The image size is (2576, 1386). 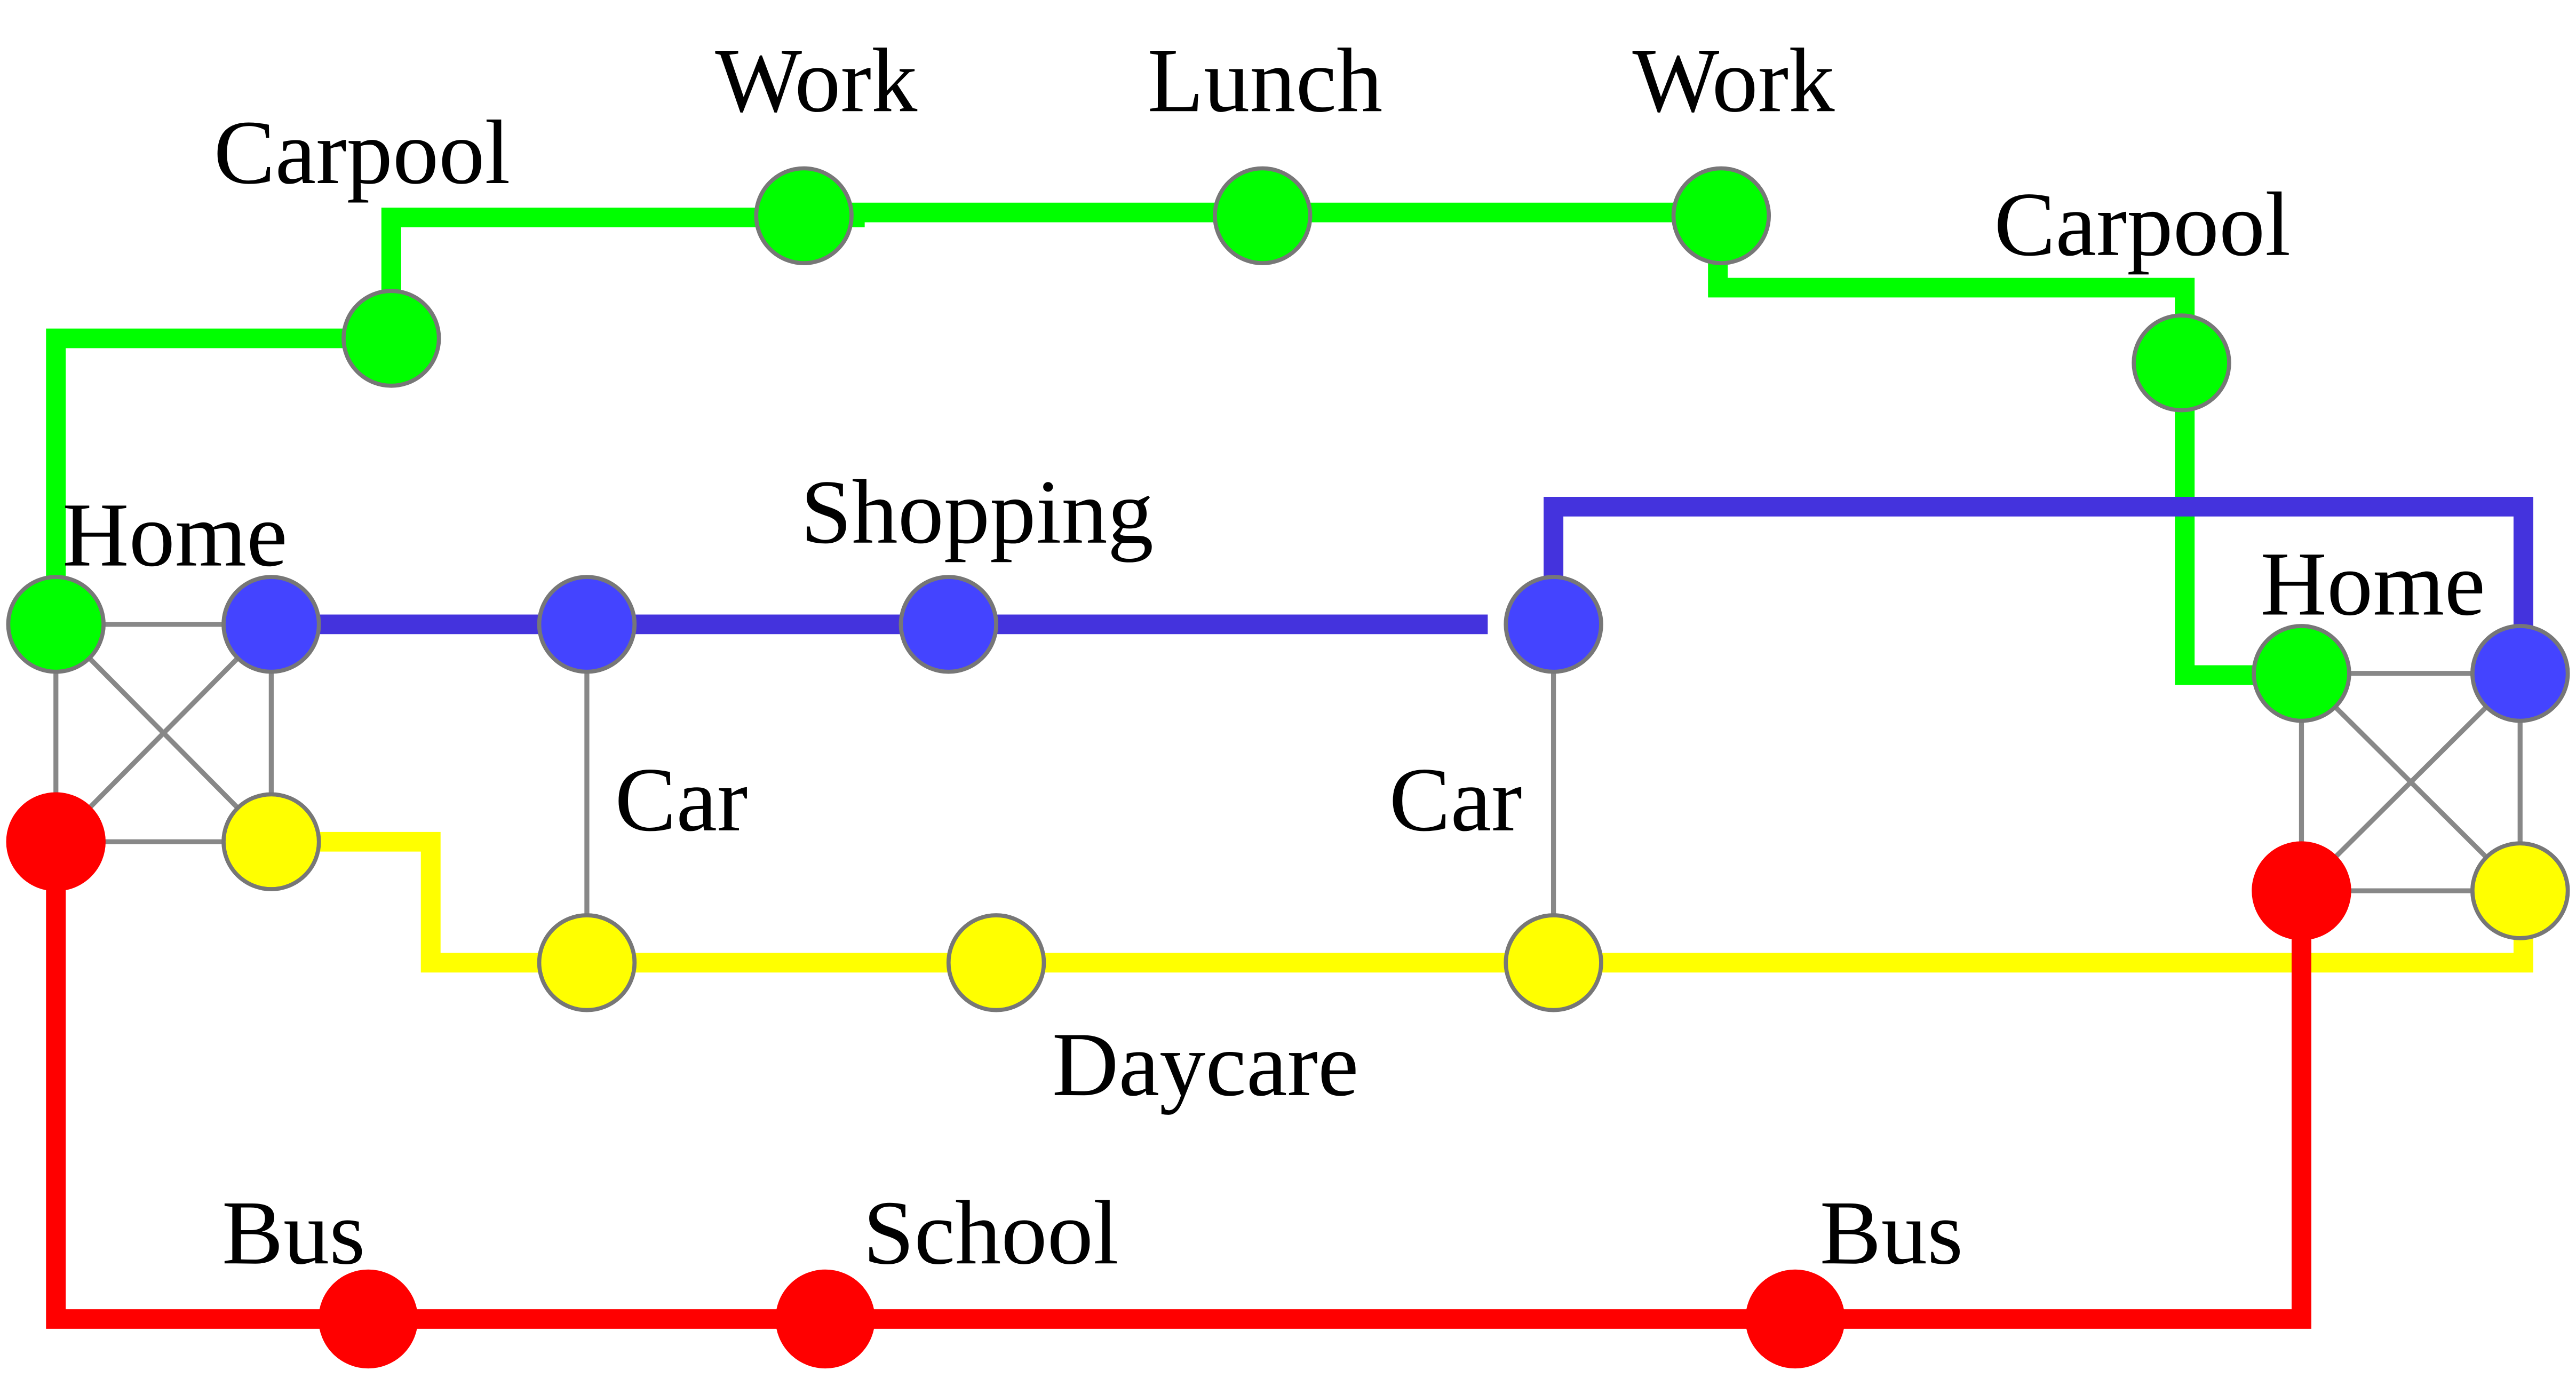 What do you see at coordinates (1263, 215) in the screenshot?
I see `node-green-lunch` at bounding box center [1263, 215].